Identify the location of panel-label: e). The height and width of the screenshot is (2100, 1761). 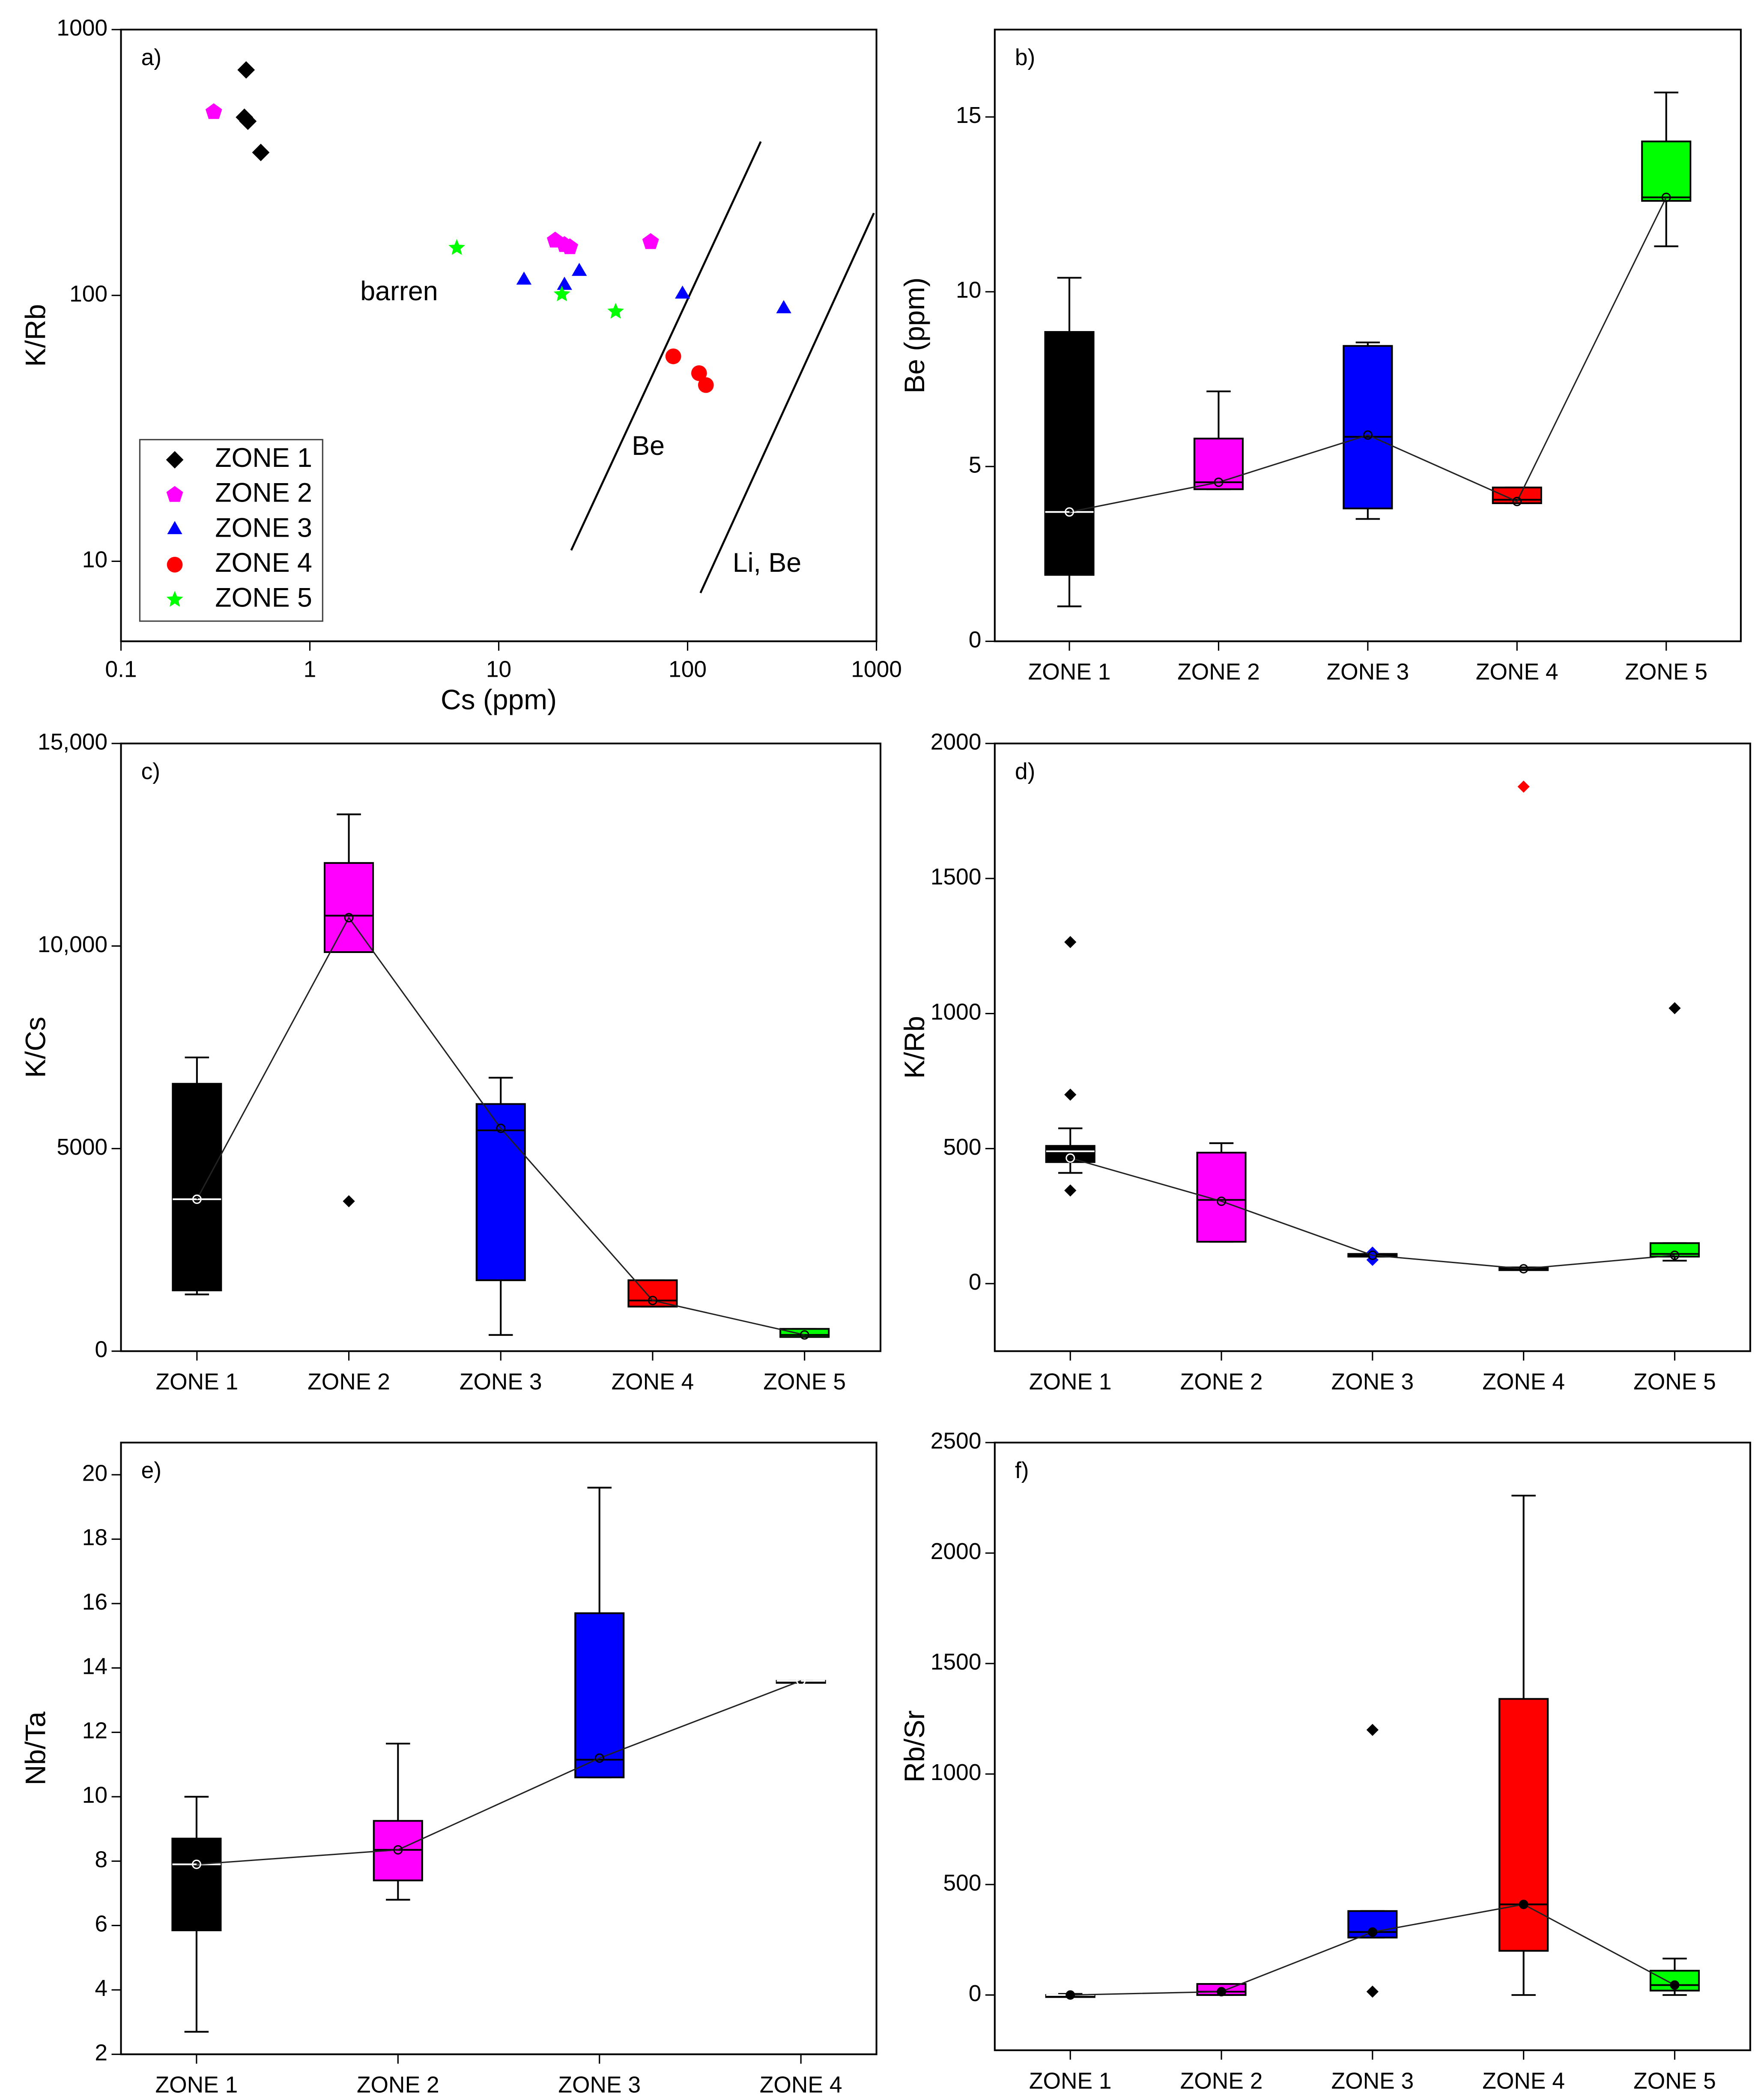
(151, 1470).